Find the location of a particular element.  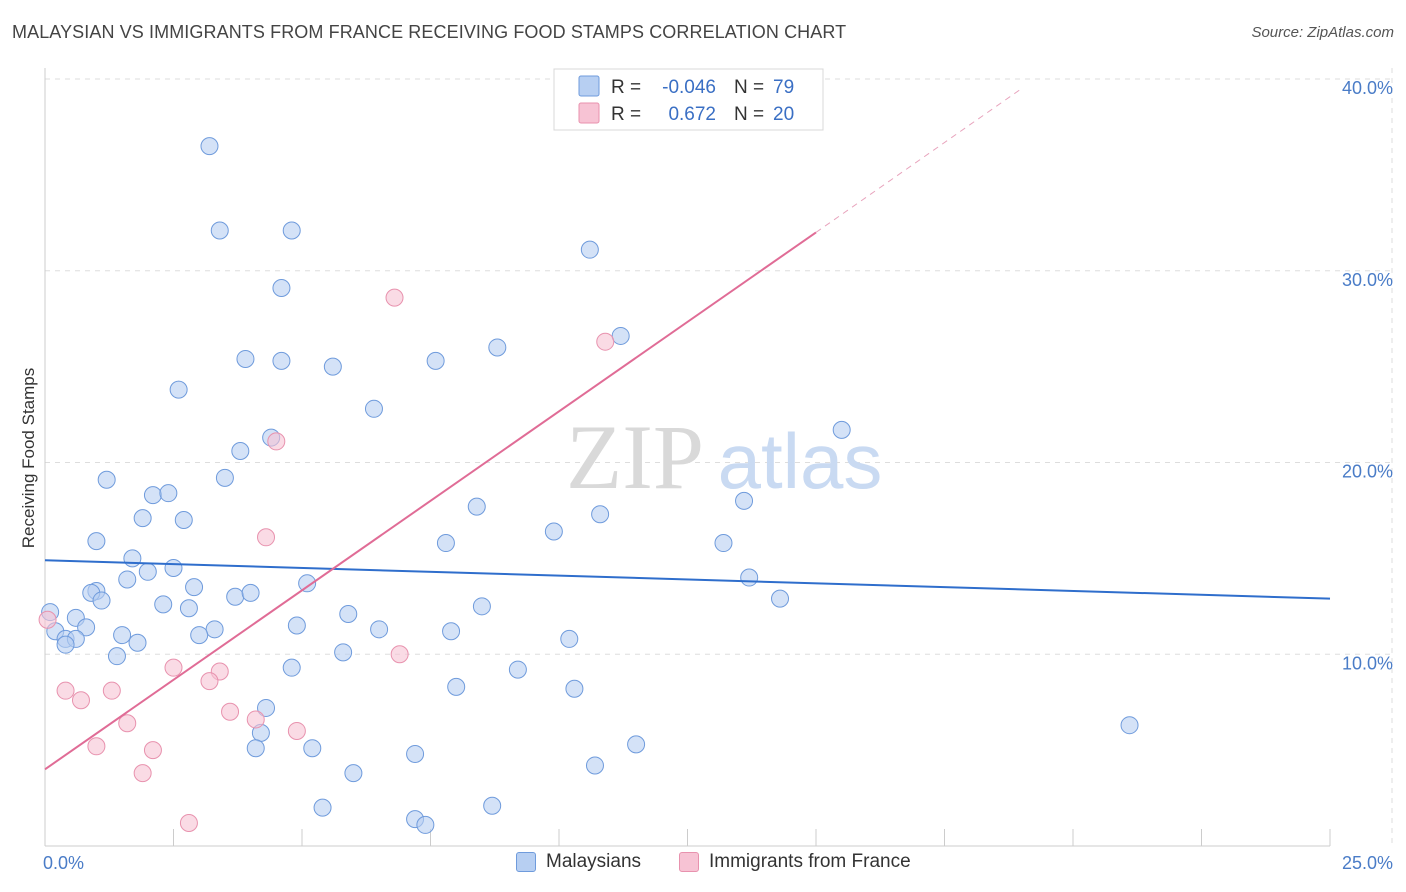

watermark: ZIP atlas is located at coordinates (724, 457).